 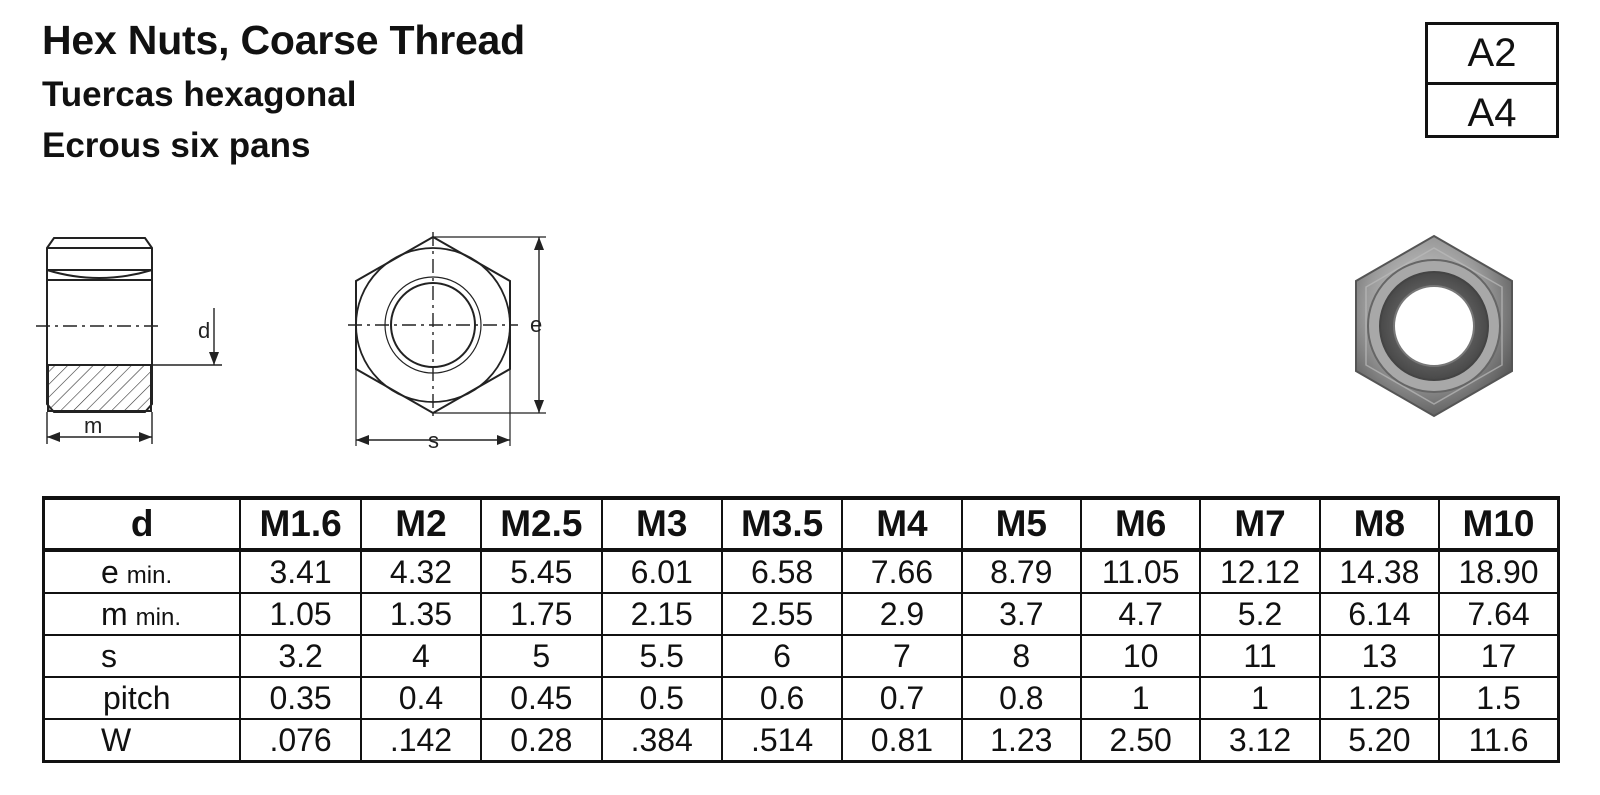 What do you see at coordinates (661, 656) in the screenshot?
I see `table-cell: 5.5` at bounding box center [661, 656].